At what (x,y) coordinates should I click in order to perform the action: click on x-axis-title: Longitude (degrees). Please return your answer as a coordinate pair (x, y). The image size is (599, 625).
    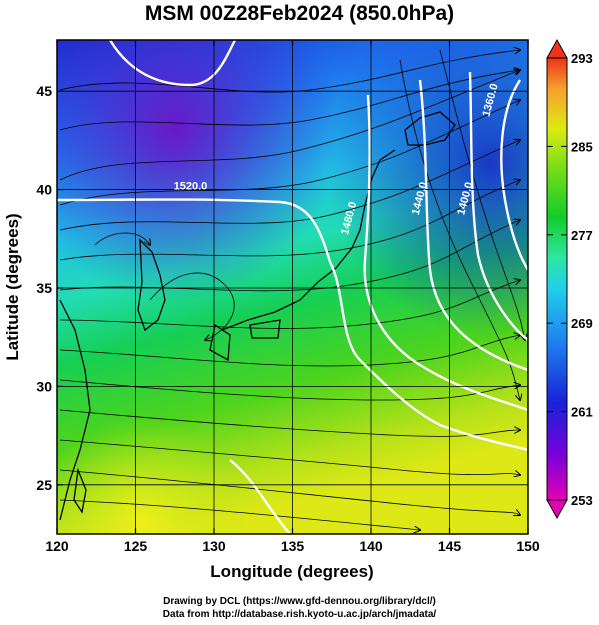
    Looking at the image, I should click on (291, 571).